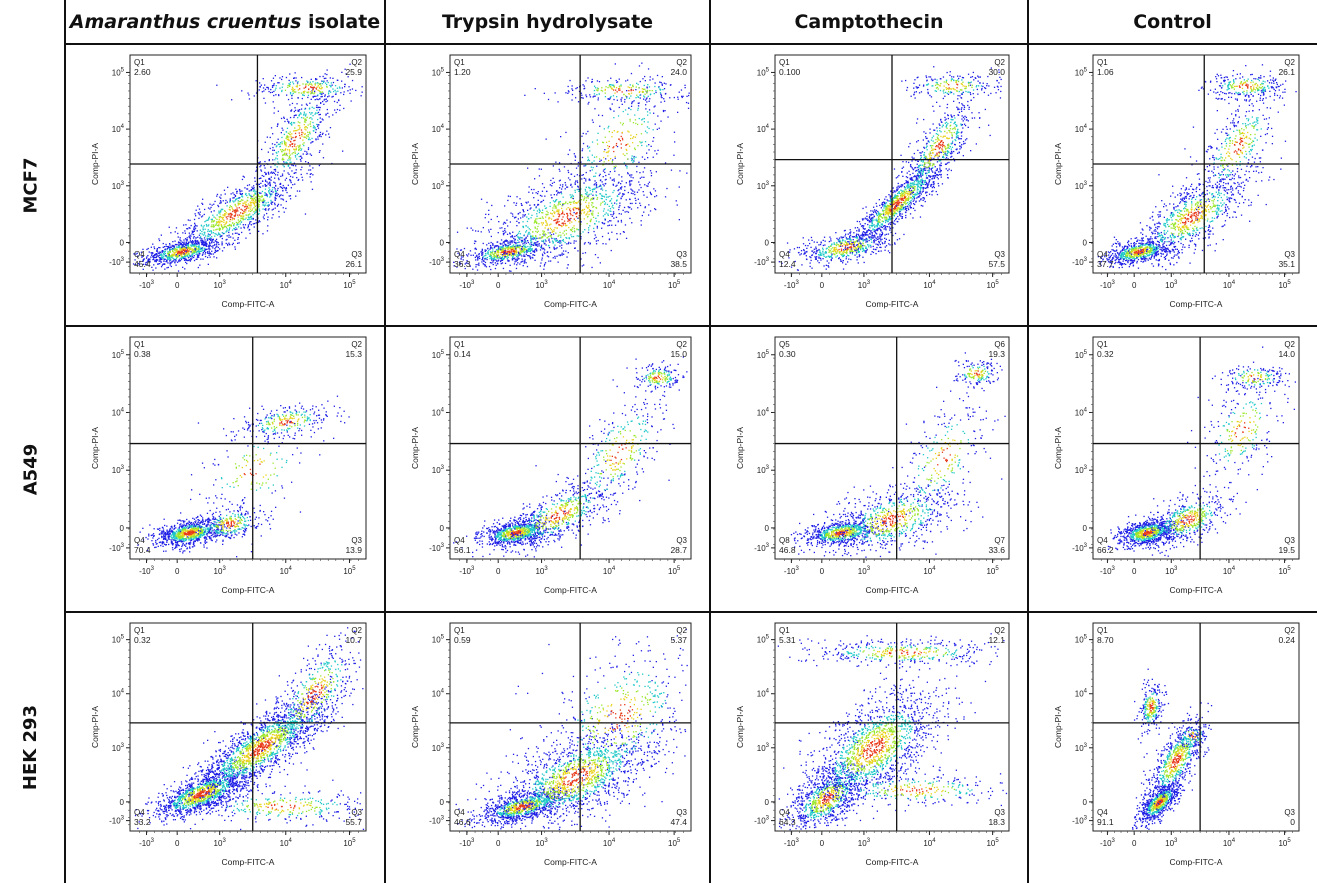  Describe the element at coordinates (147, 285) in the screenshot. I see `x-tick-label: -103` at that location.